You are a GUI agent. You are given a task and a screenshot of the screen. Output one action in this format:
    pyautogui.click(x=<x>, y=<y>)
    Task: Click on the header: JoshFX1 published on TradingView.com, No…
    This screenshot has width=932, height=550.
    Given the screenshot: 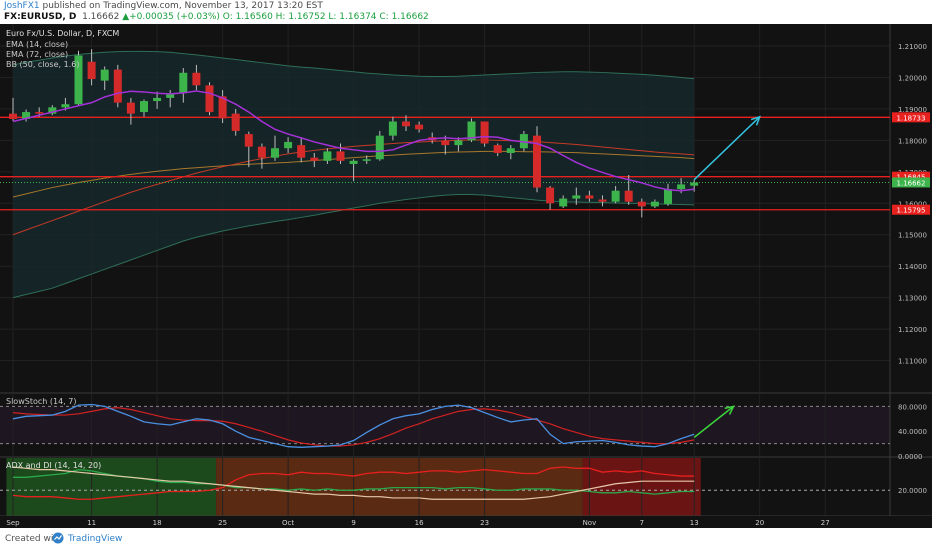 What is the action you would take?
    pyautogui.click(x=466, y=12)
    